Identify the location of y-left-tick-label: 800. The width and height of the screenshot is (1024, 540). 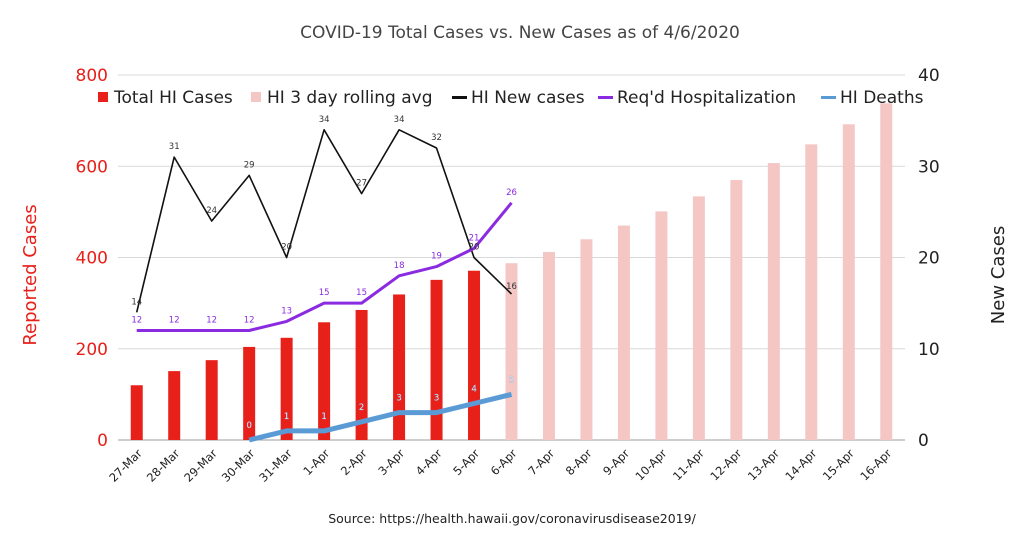
(92, 76).